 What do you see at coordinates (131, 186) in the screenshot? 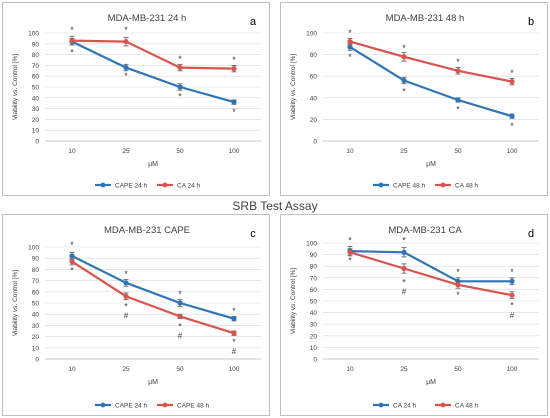
I see `legend-label: CAPE 24 h` at bounding box center [131, 186].